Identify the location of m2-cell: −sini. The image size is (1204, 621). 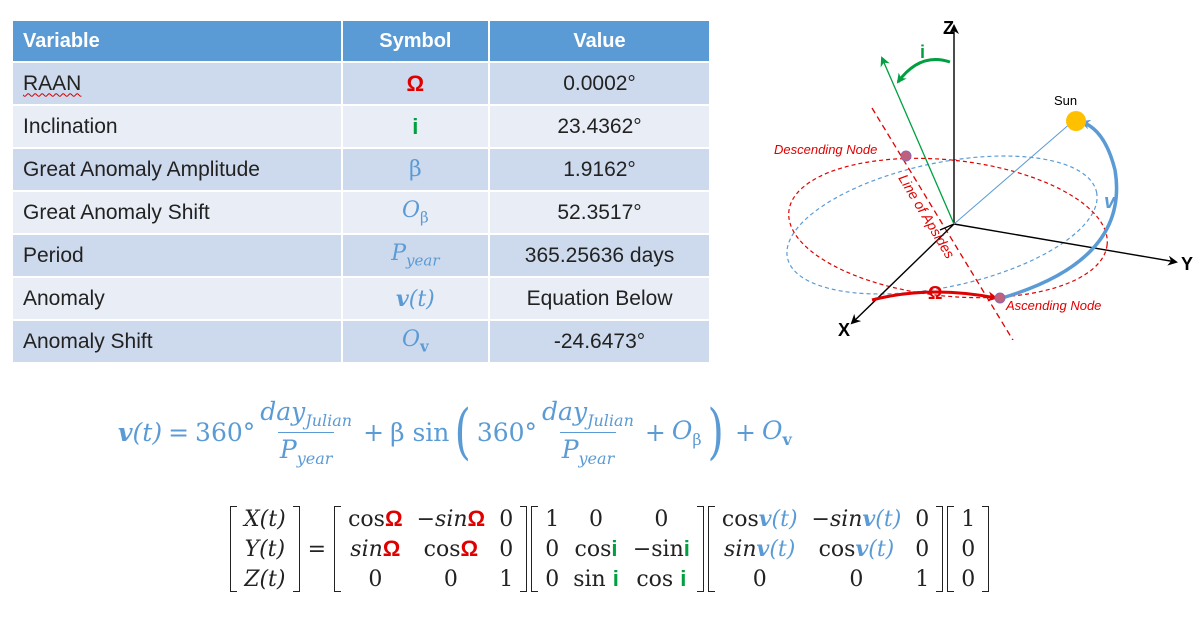
(661, 549).